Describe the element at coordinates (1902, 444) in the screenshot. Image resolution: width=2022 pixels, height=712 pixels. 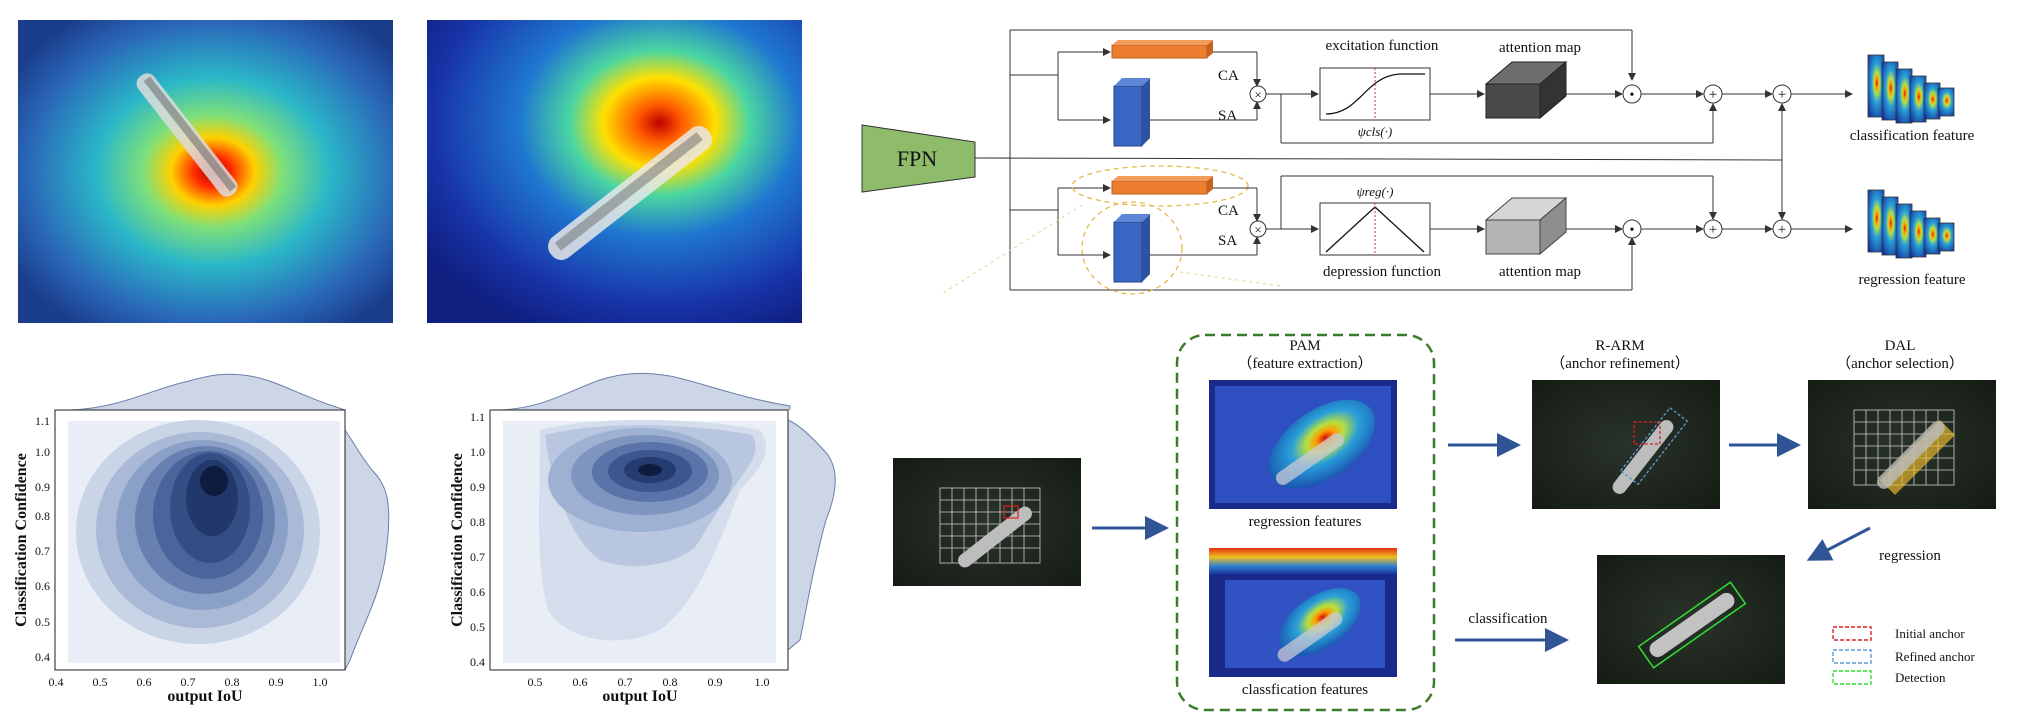
I see `dal-image` at that location.